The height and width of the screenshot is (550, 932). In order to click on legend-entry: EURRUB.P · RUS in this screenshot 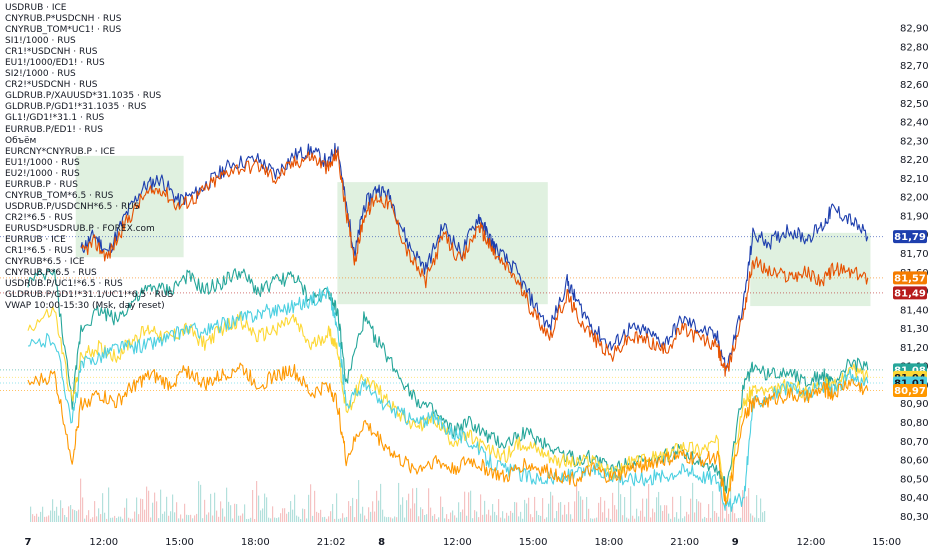, I will do `click(41, 184)`.